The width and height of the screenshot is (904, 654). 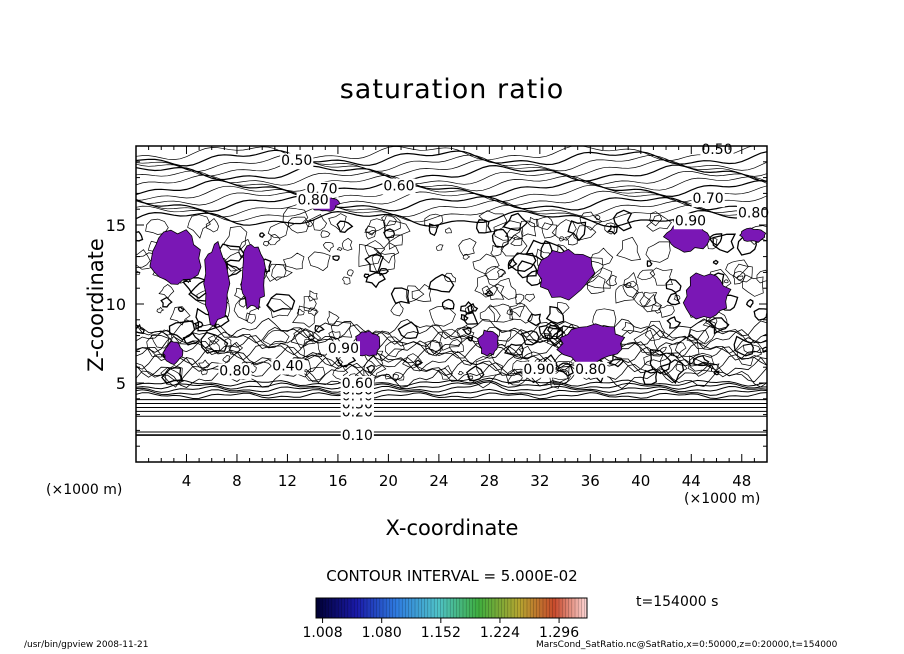 I want to click on contour-annotation: 0.70, so click(x=708, y=199).